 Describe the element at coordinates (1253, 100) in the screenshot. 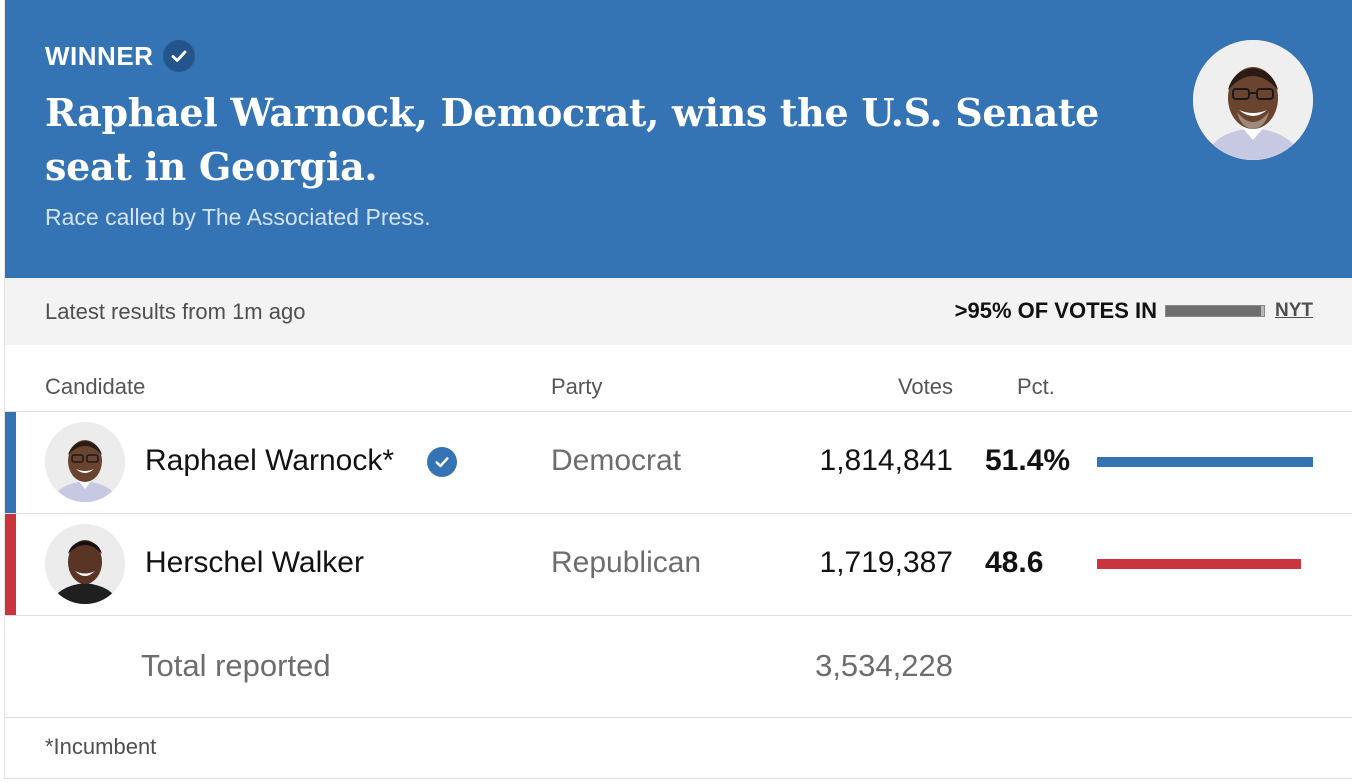

I see `winner-avatar` at that location.